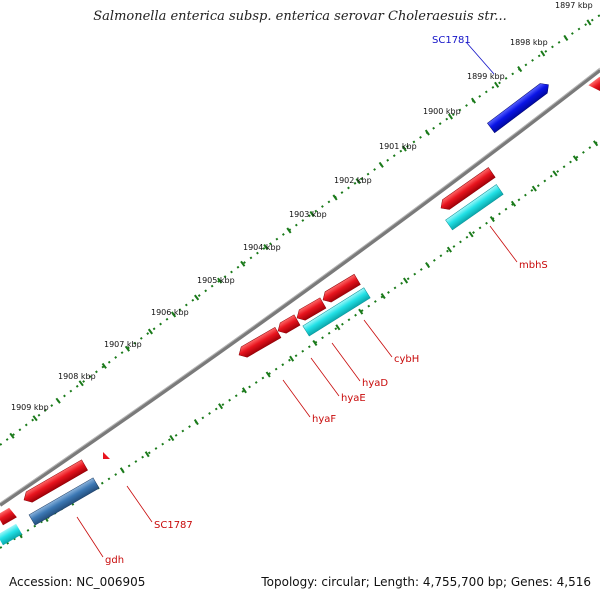 The width and height of the screenshot is (600, 600). I want to click on tick-label-1900: 1900 kbp, so click(442, 111).